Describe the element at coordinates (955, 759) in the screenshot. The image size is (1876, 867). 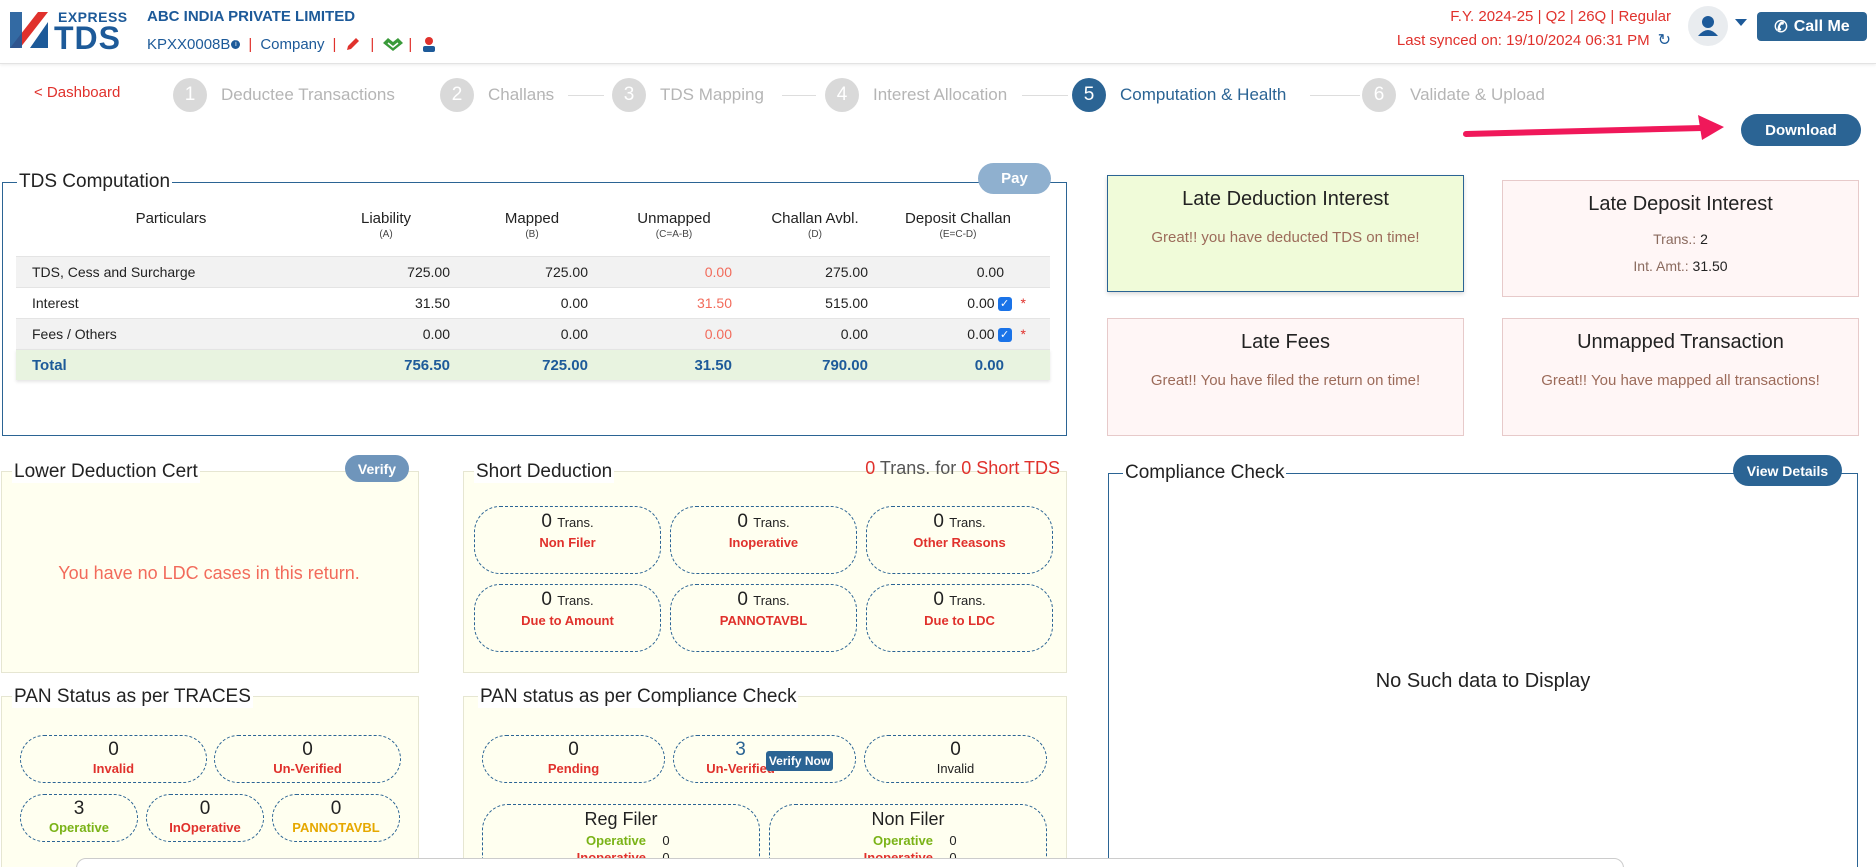
I see `pan-cc-invalid-bubble: 0 Invalid` at that location.